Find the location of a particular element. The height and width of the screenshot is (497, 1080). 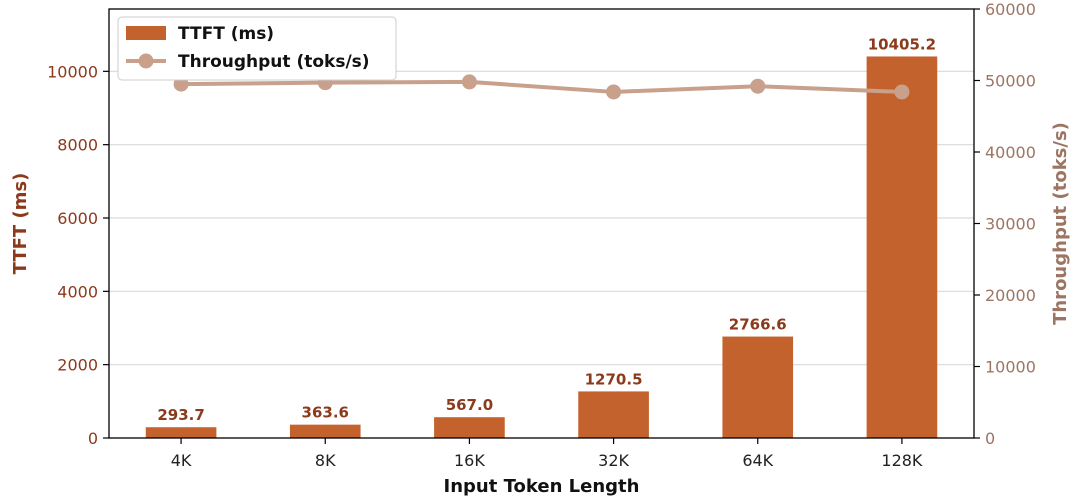

legend: TTFT (ms) Throughput (toks/s) is located at coordinates (257, 48).